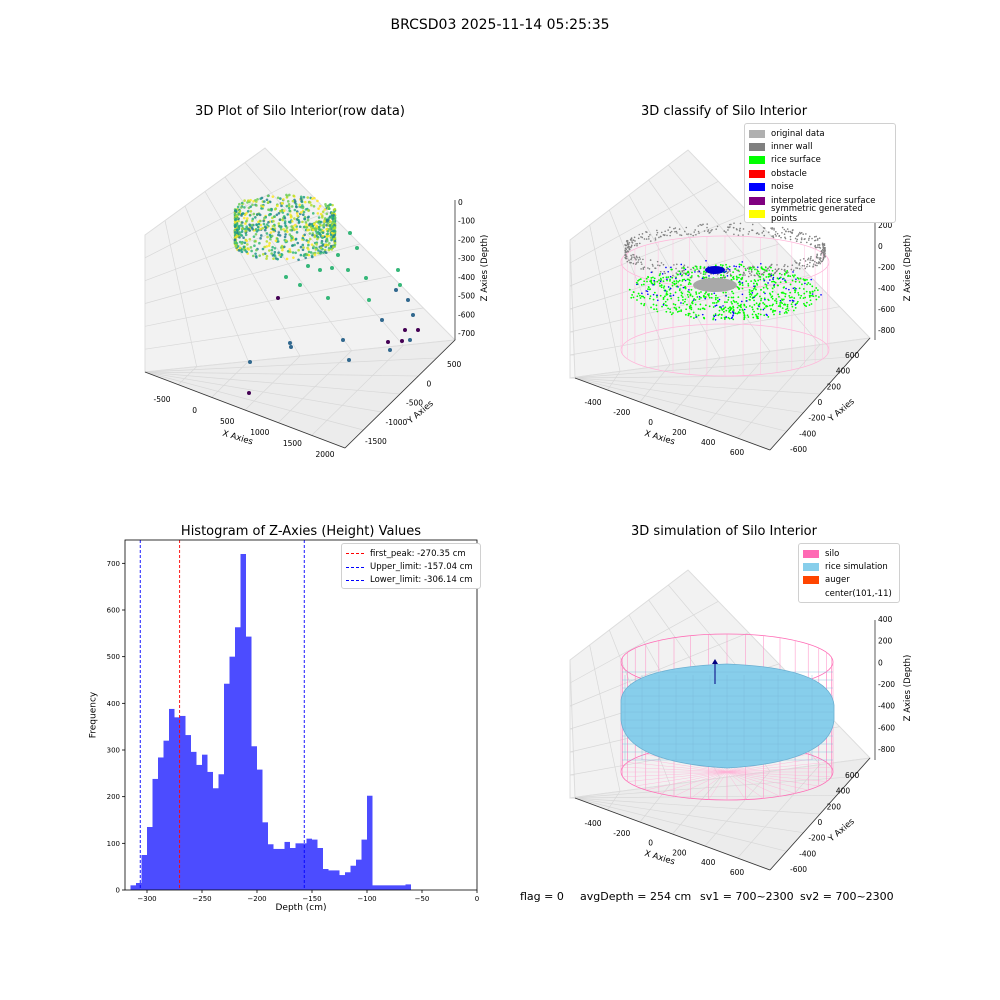 Image resolution: width=1000 pixels, height=1000 pixels. What do you see at coordinates (146, 899) in the screenshot?
I see `x-tick-label: −300` at bounding box center [146, 899].